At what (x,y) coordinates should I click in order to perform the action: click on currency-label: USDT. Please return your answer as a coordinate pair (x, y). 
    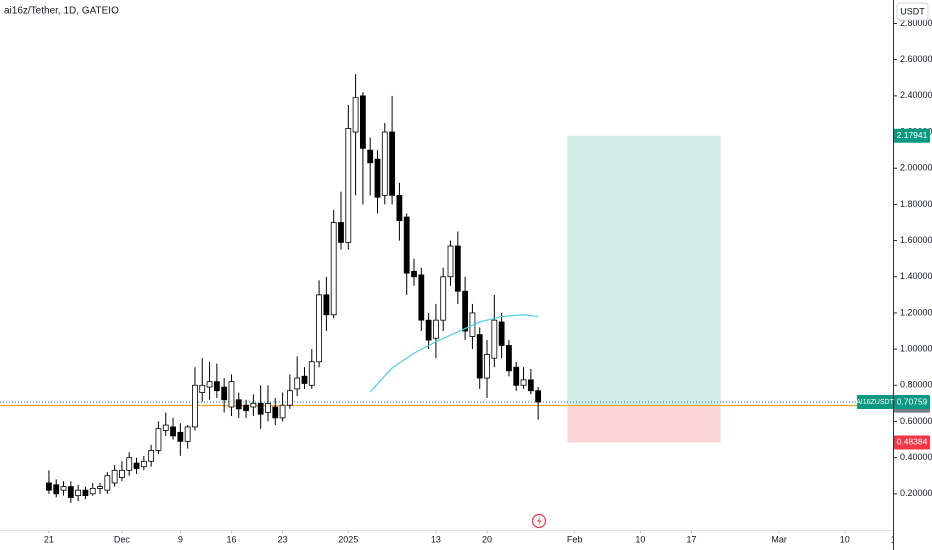
    Looking at the image, I should click on (912, 11).